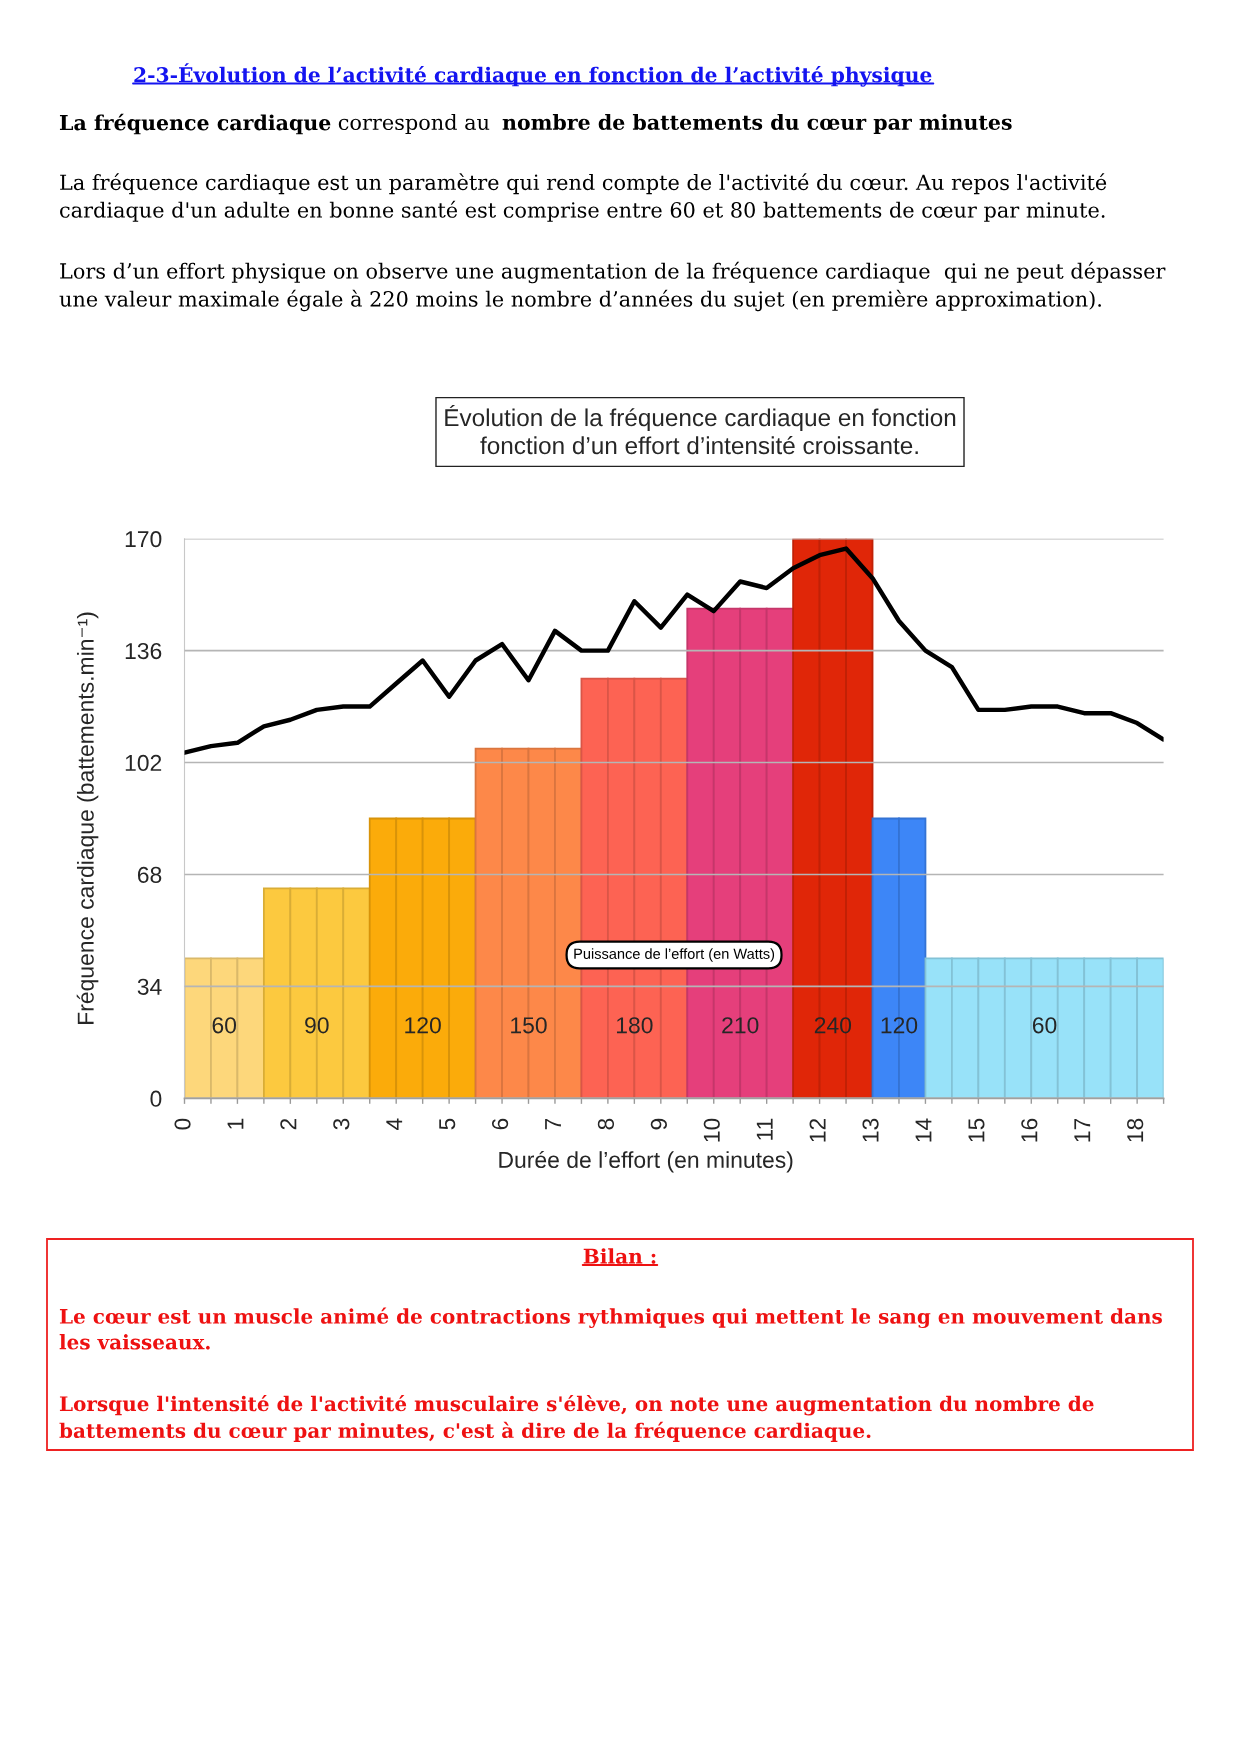 This screenshot has width=1240, height=1754. What do you see at coordinates (658, 1124) in the screenshot?
I see `x-tick-label: 9` at bounding box center [658, 1124].